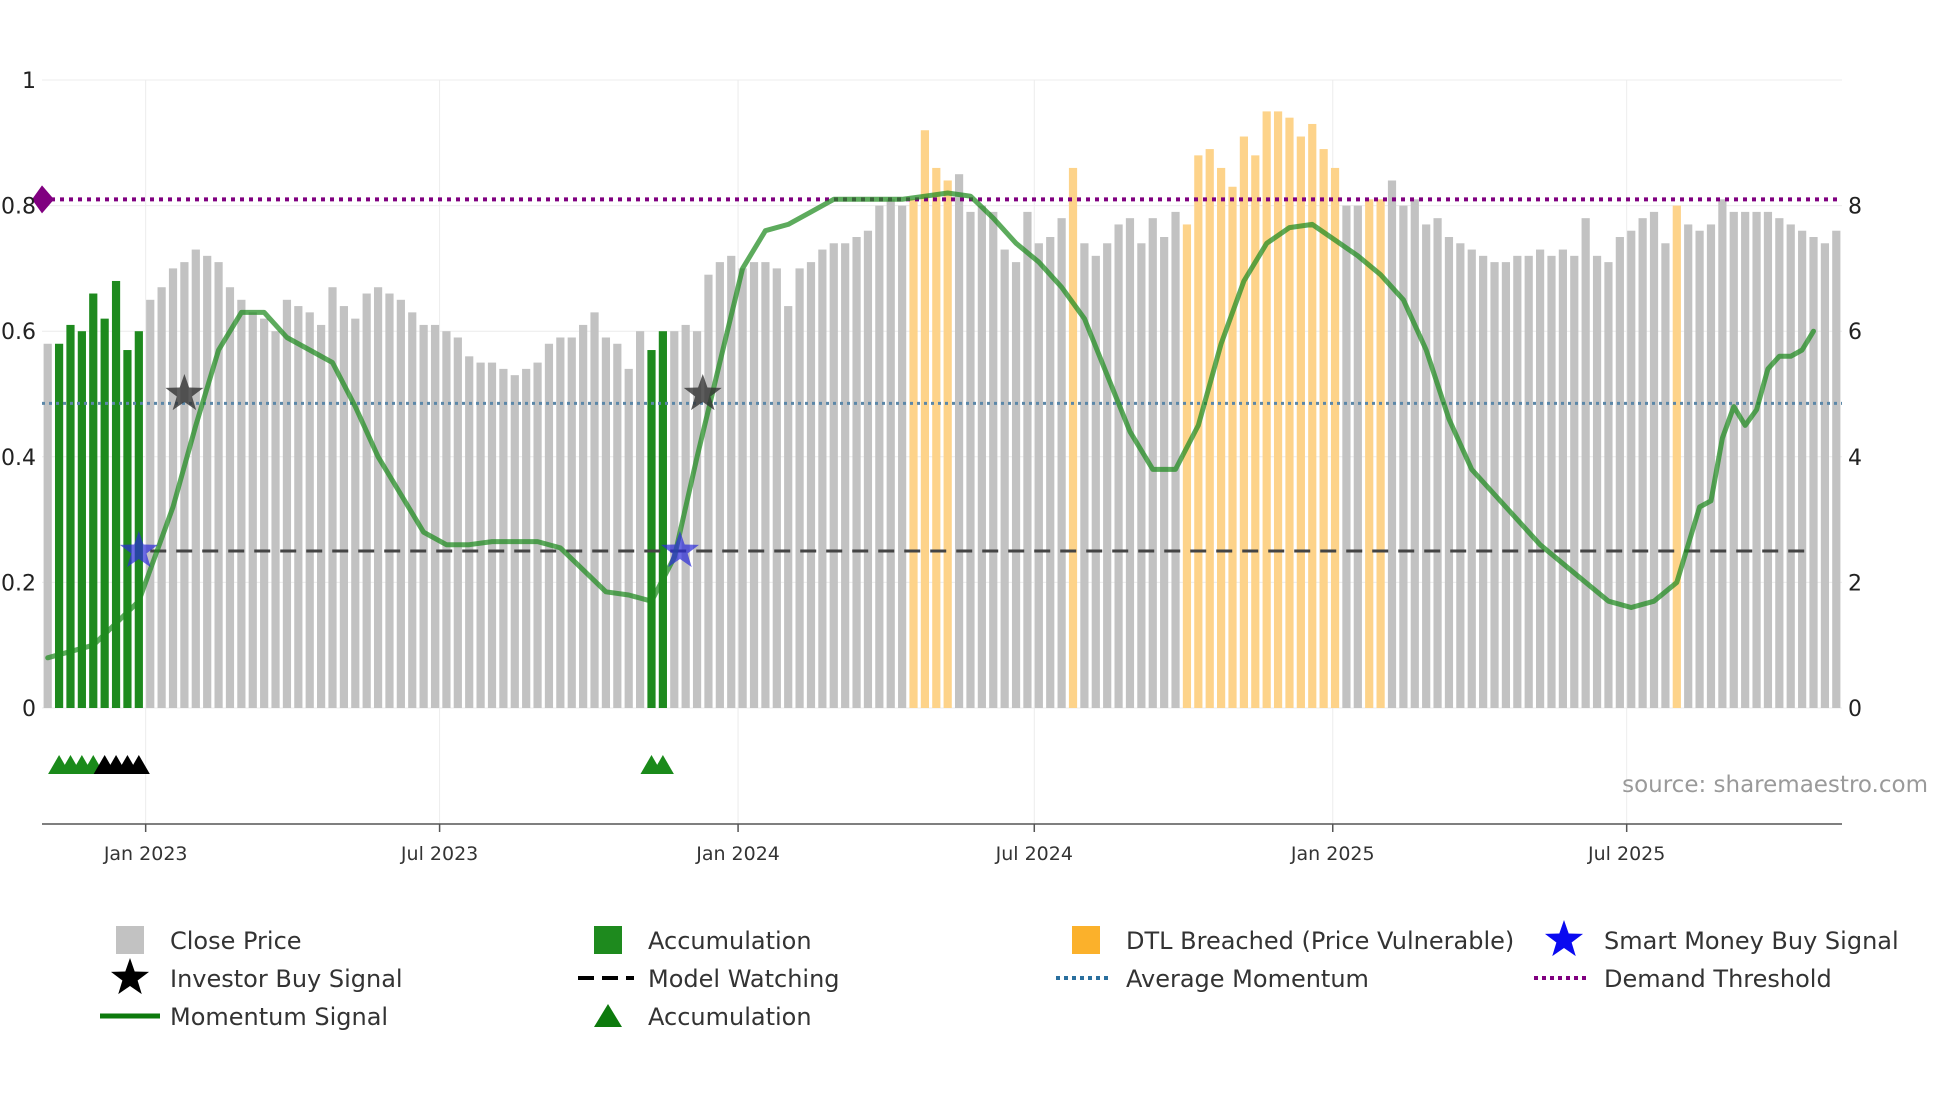 This screenshot has width=1960, height=1102. I want to click on left-axis-tick-label: 0.4, so click(18, 458).